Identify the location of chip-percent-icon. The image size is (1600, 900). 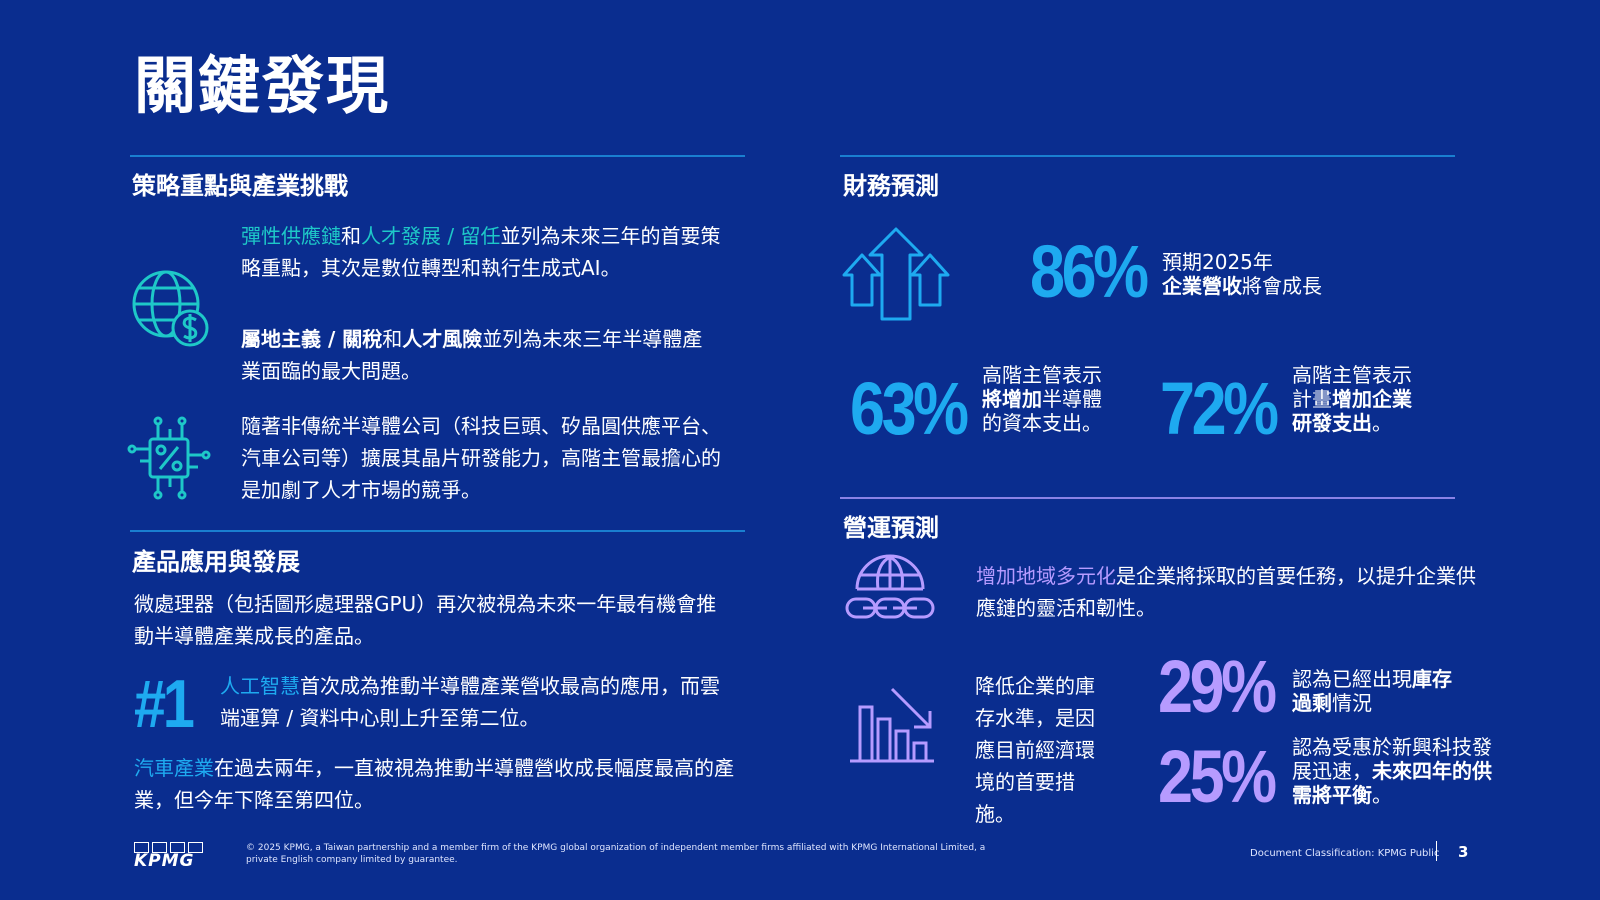
(169, 458).